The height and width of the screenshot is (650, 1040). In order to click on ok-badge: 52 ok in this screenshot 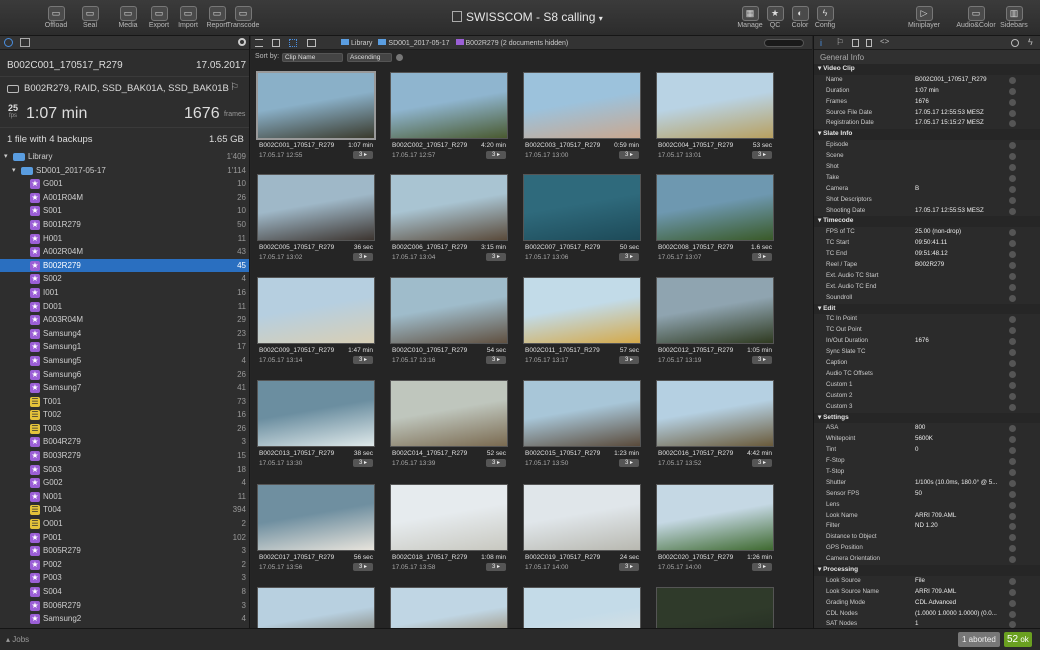, I will do `click(1018, 639)`.